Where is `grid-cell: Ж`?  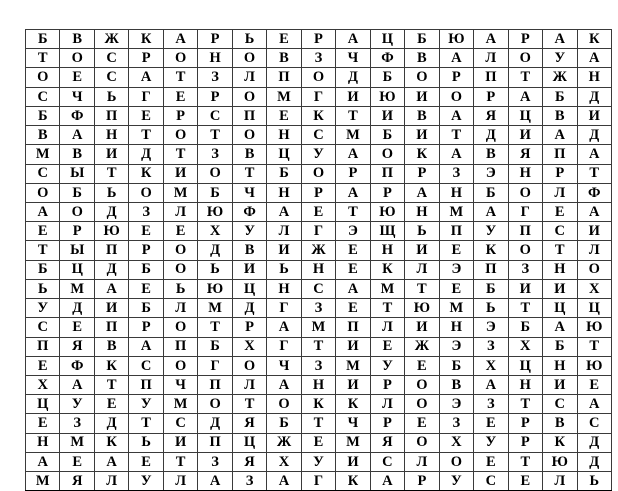
grid-cell: Ж is located at coordinates (422, 346).